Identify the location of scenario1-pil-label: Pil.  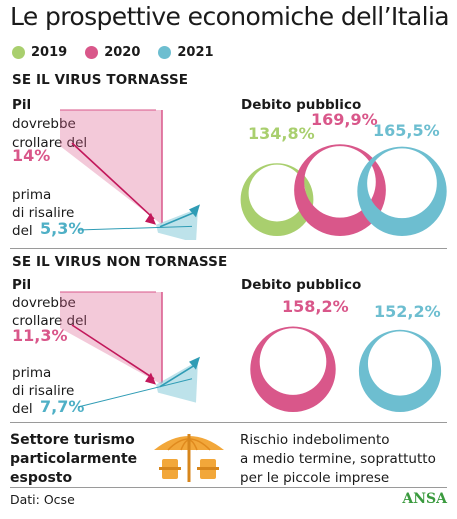
(22, 105).